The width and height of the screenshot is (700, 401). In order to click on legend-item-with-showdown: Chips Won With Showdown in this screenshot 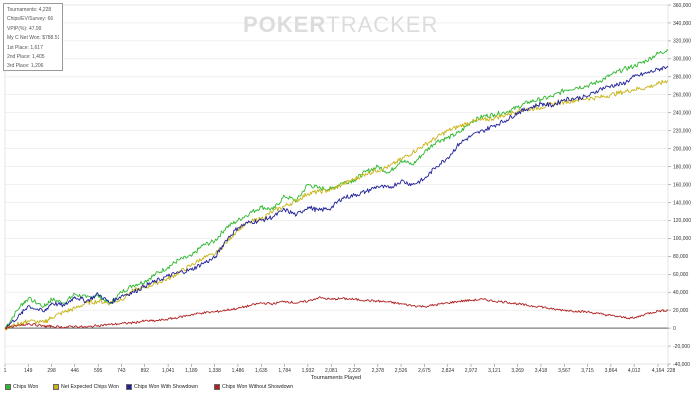, I will do `click(162, 387)`.